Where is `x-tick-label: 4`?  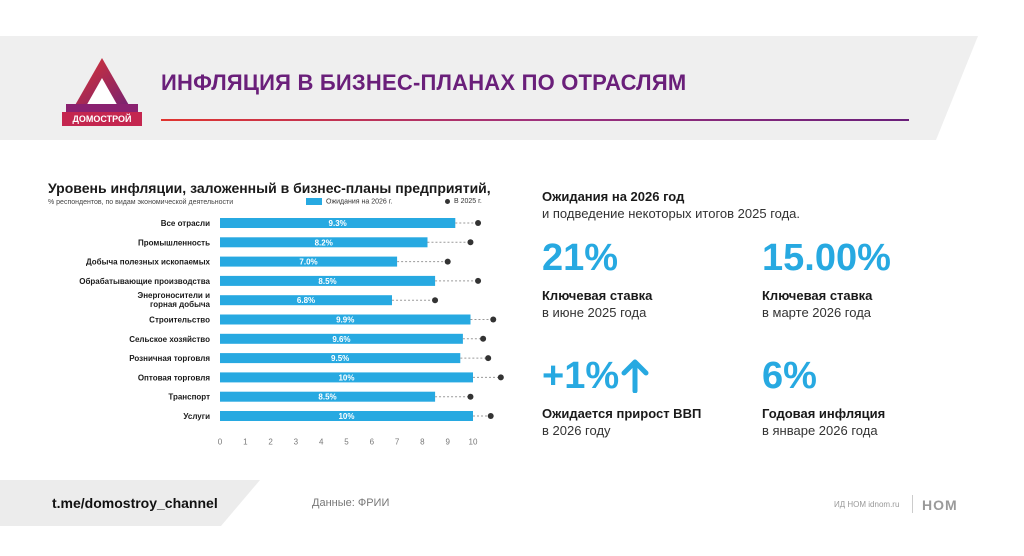
x-tick-label: 4 is located at coordinates (321, 441).